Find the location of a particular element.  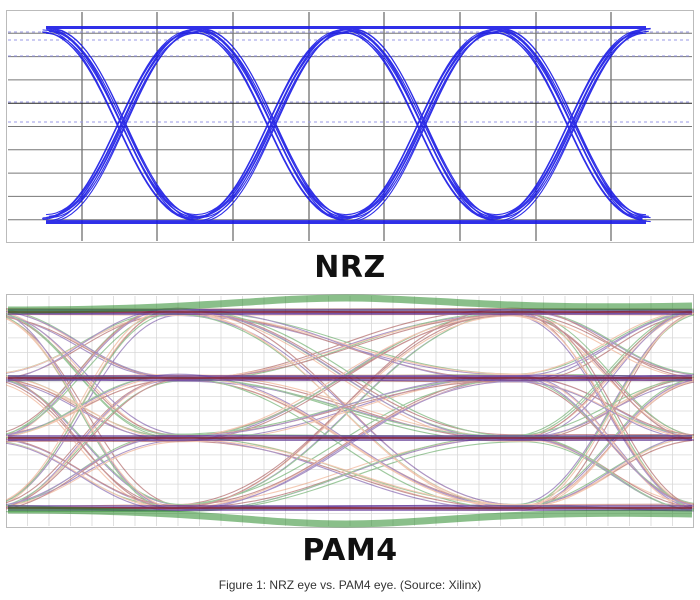

pam4-outer-envelope-bottom is located at coordinates (350, 517).